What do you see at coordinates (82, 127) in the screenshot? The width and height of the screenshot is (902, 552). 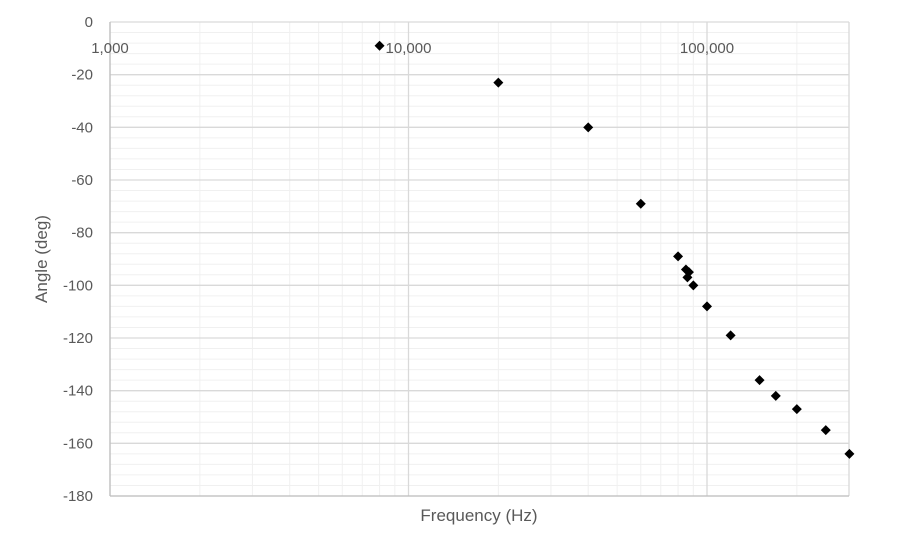 I see `y-tick-label: -40` at bounding box center [82, 127].